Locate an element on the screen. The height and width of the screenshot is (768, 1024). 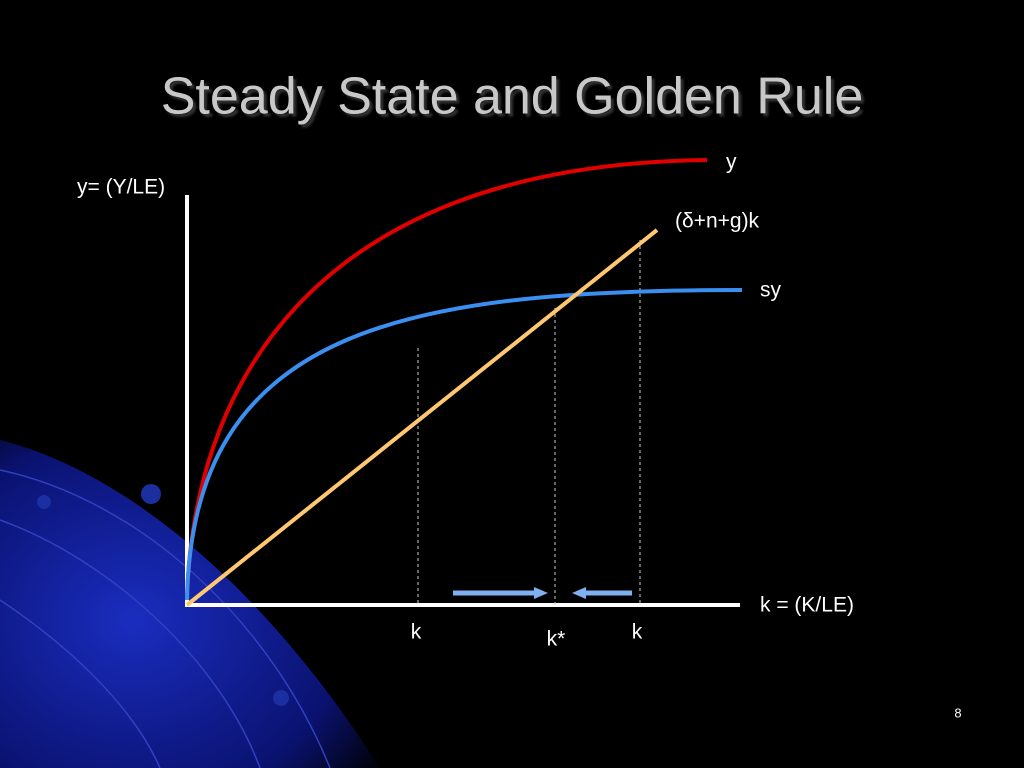
x-axis-label: k = (K/LE) is located at coordinates (807, 605).